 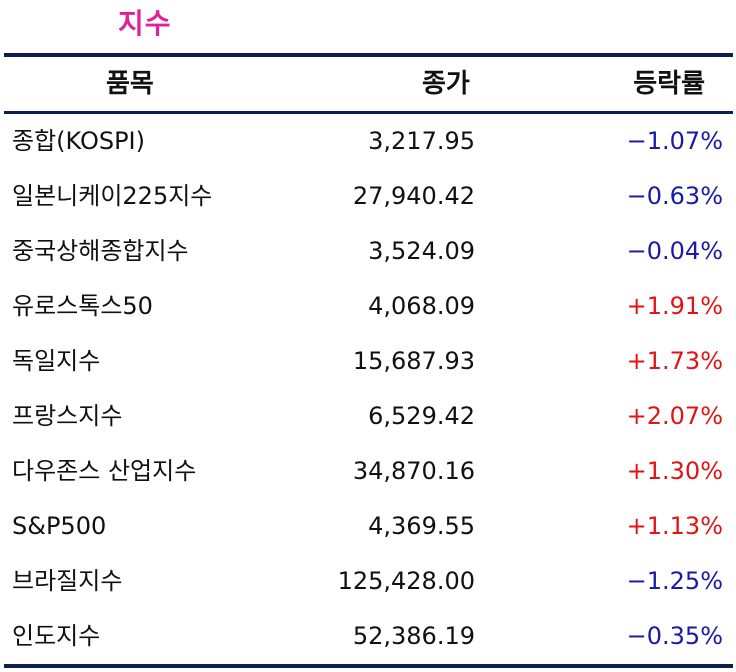 I want to click on page-title: 지수, so click(x=145, y=23).